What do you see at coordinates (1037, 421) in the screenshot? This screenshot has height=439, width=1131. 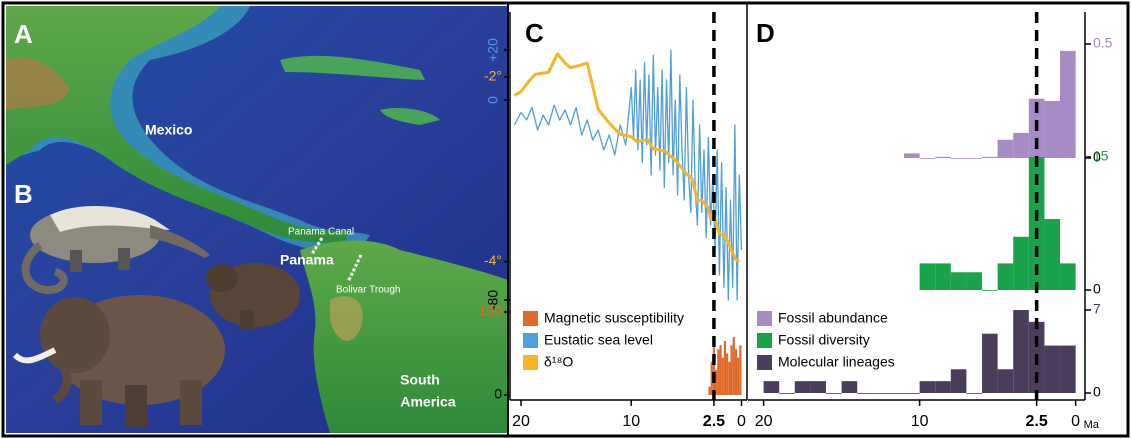 I see `x-tick-label: 2.5` at bounding box center [1037, 421].